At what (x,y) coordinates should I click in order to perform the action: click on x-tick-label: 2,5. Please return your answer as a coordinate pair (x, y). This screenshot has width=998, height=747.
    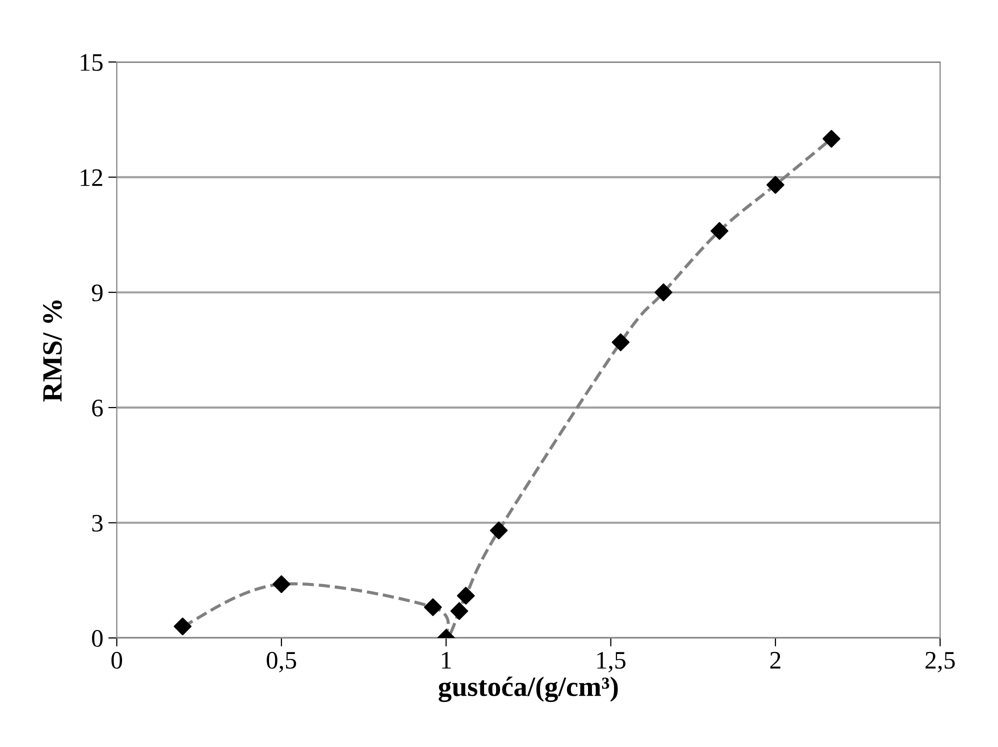
    Looking at the image, I should click on (940, 662).